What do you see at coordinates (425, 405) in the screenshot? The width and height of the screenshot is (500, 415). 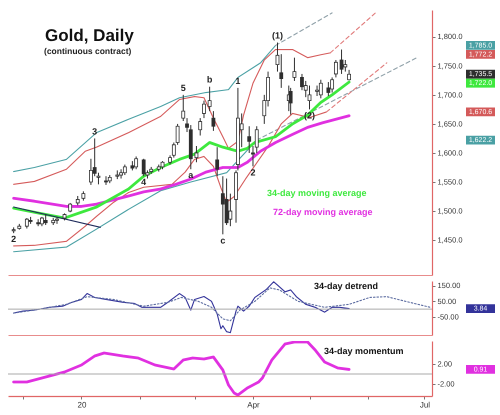 I see `x-tick-label: Jul` at bounding box center [425, 405].